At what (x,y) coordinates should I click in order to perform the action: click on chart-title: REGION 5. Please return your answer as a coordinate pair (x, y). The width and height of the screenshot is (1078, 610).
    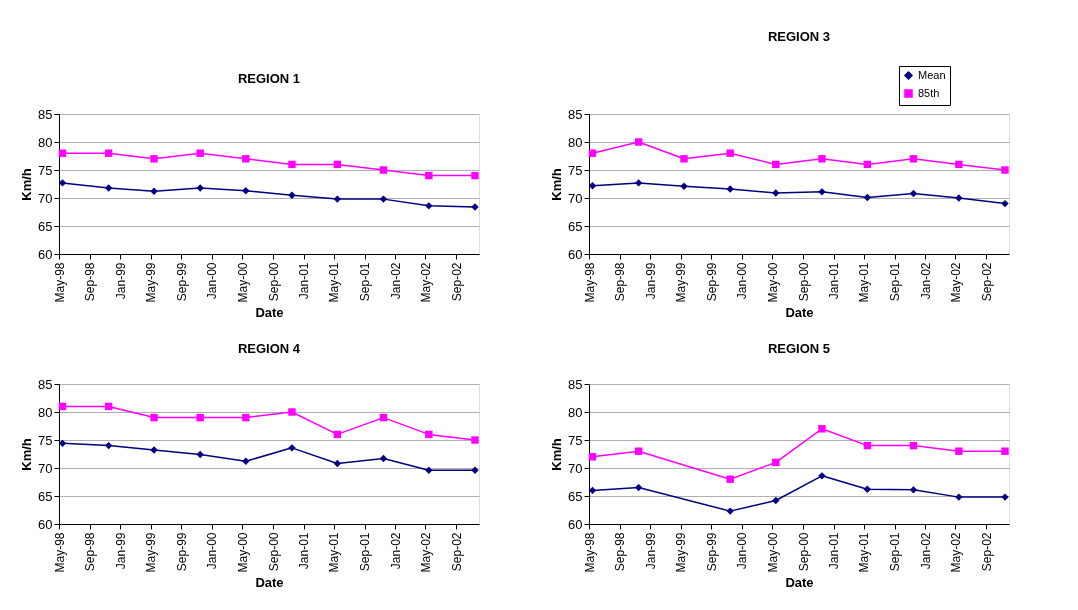
    Looking at the image, I should click on (799, 348).